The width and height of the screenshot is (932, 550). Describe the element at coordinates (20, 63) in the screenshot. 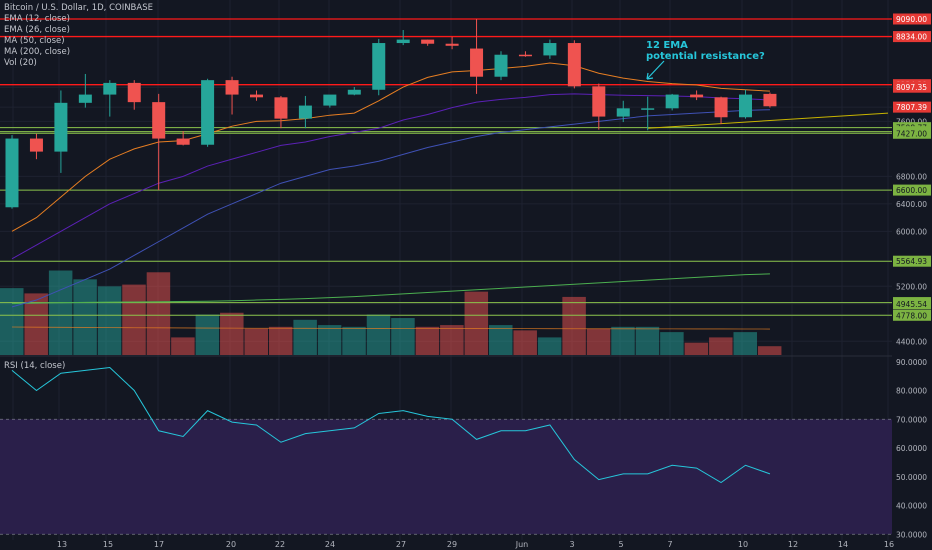

I see `indicator-vol: Vol (20)` at that location.